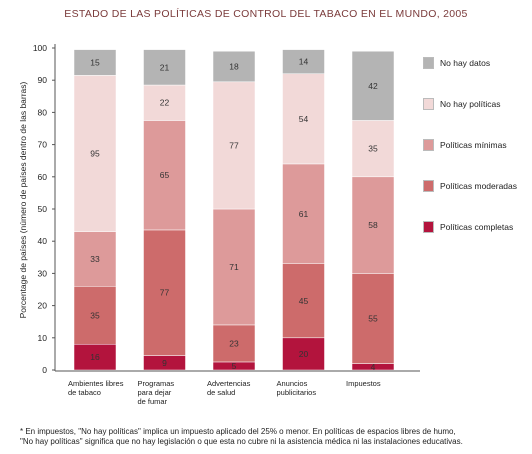 The width and height of the screenshot is (532, 454). I want to click on x-tick-label-line: Anuncios, so click(292, 383).